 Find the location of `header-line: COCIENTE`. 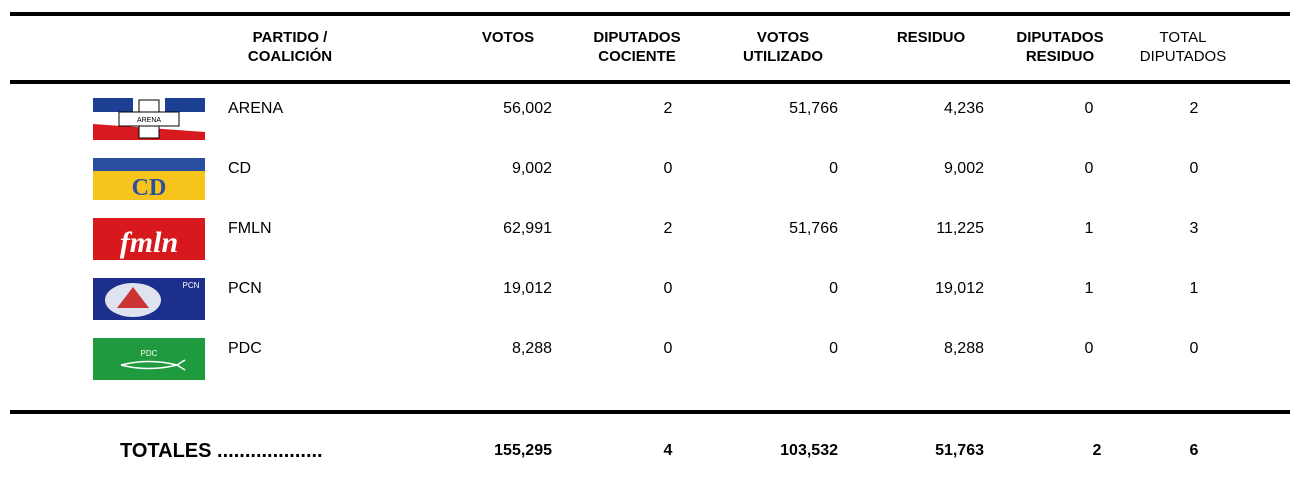

header-line: COCIENTE is located at coordinates (637, 56).